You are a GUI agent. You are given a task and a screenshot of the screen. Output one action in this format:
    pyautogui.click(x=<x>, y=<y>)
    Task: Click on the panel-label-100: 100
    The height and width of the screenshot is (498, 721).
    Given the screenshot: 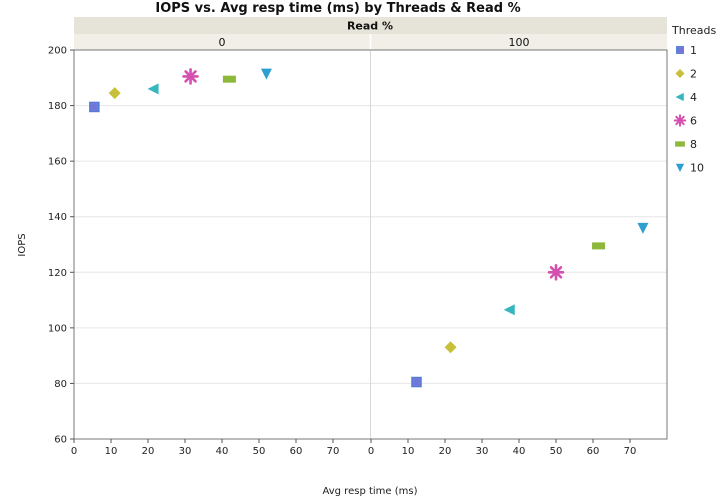 What is the action you would take?
    pyautogui.click(x=519, y=42)
    